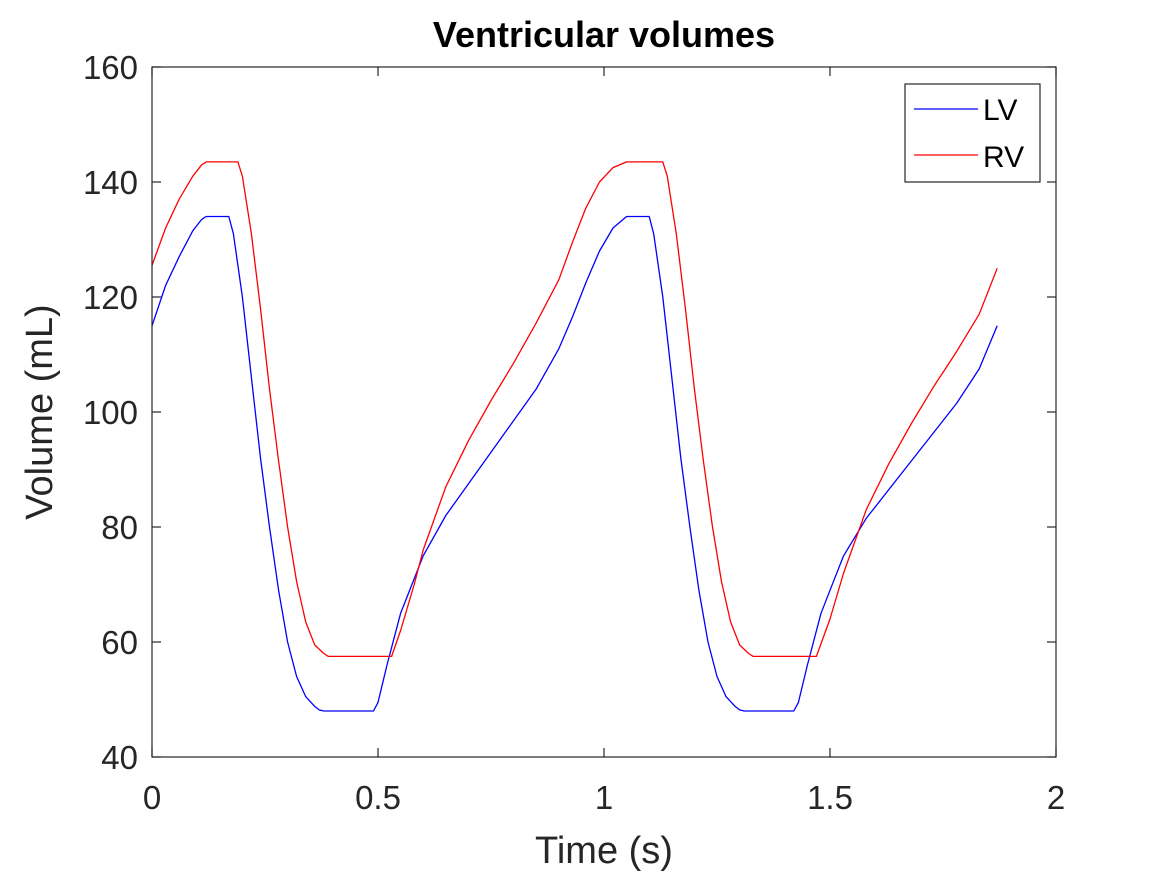  Describe the element at coordinates (119, 527) in the screenshot. I see `y-tick-label-80: 80` at that location.